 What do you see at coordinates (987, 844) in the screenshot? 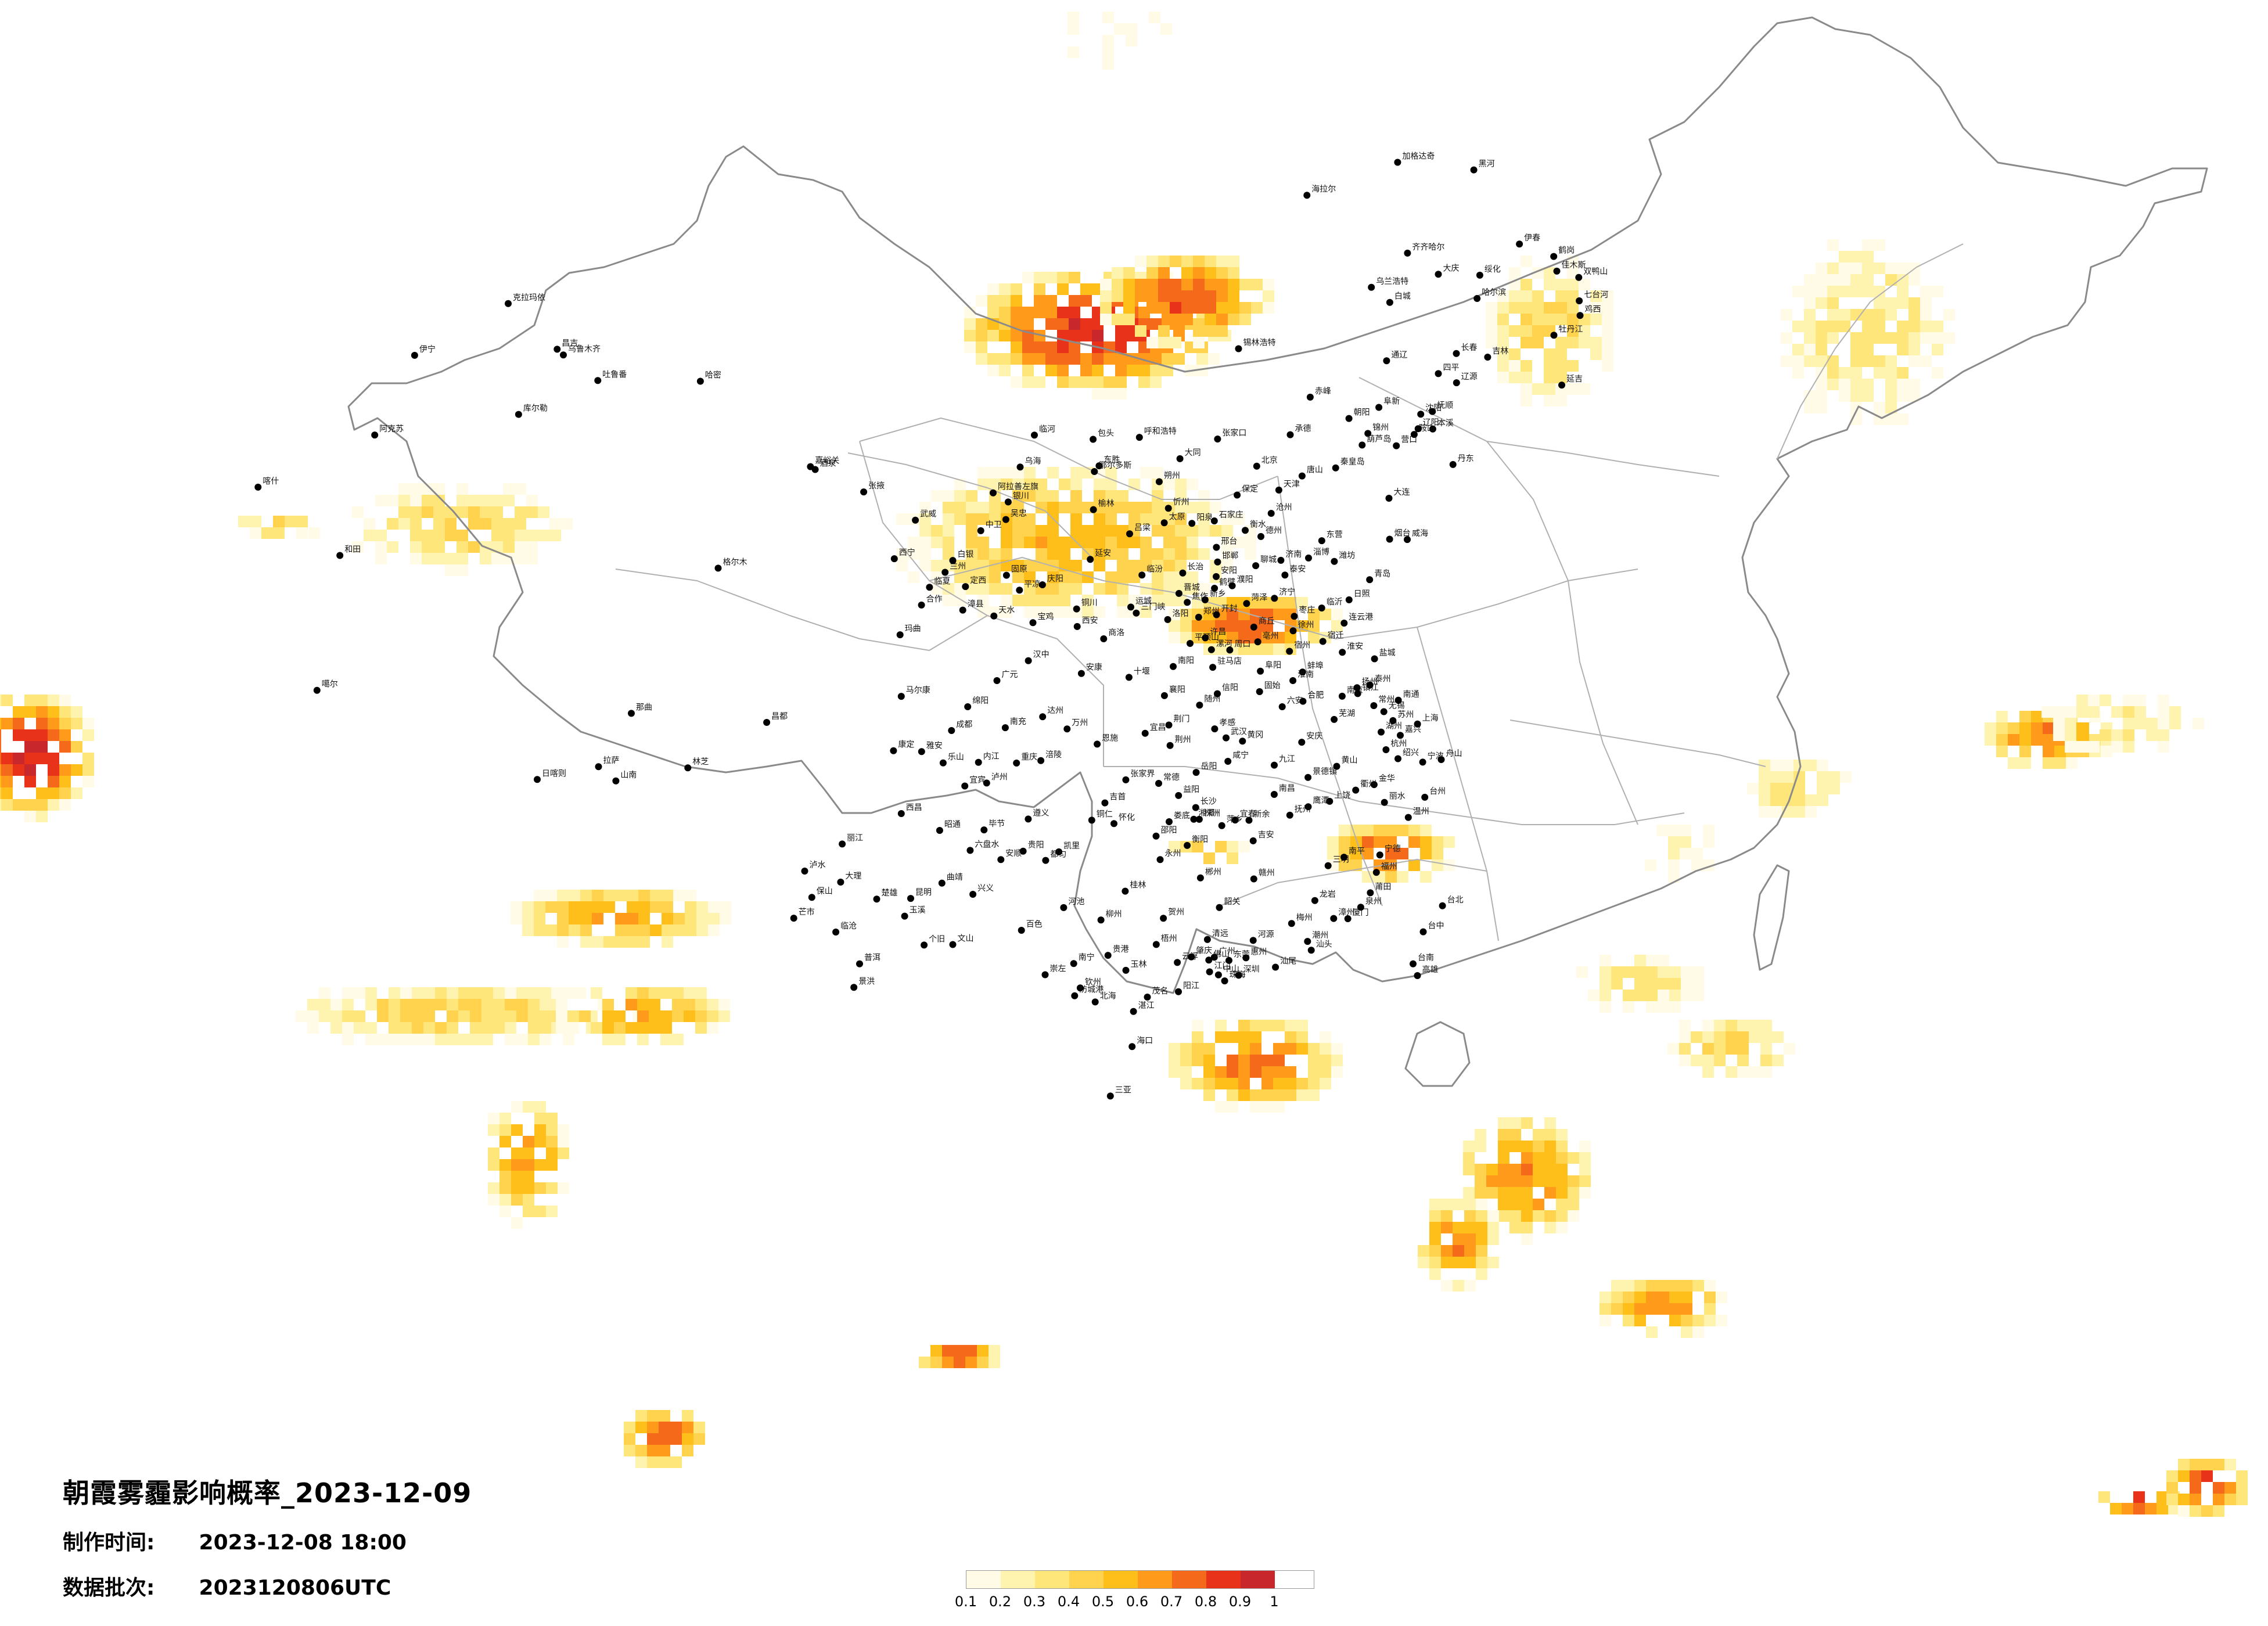
I see `city-label: 六盘水` at bounding box center [987, 844].